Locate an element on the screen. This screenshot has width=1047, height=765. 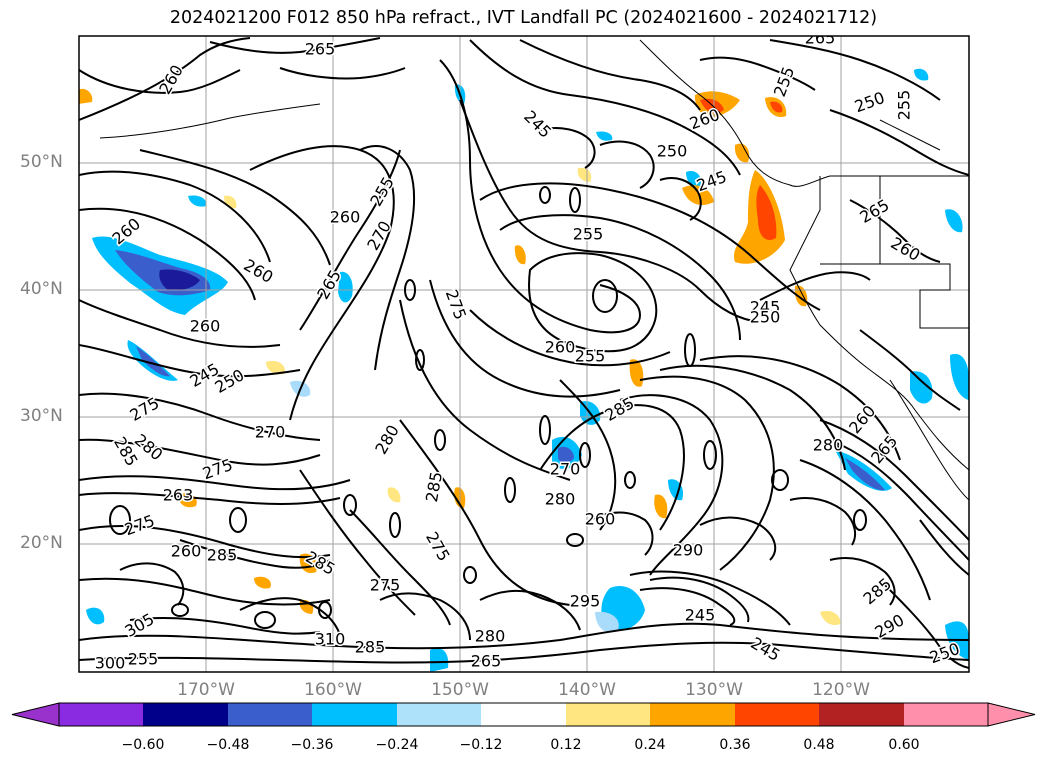
lat-label-20n: 20°N is located at coordinates (41, 543).